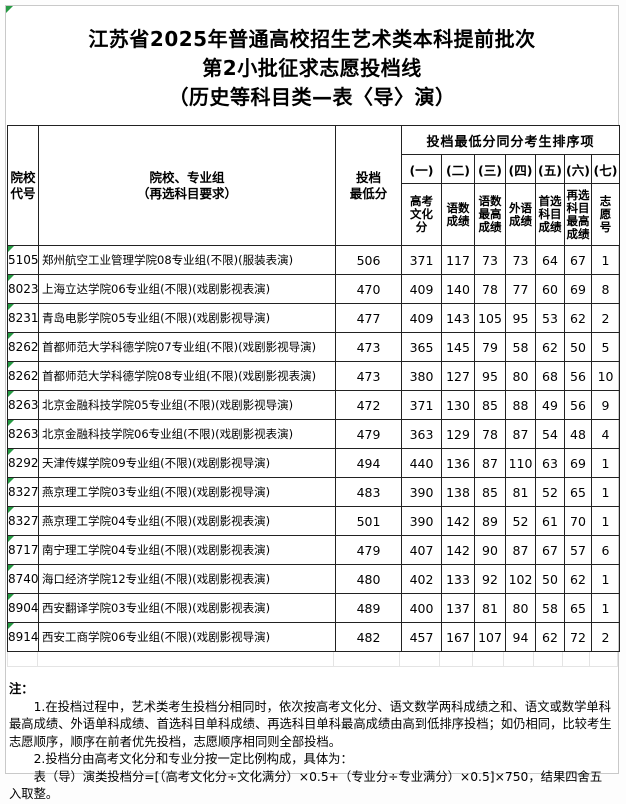  I want to click on min-score-cell: 477, so click(368, 318).